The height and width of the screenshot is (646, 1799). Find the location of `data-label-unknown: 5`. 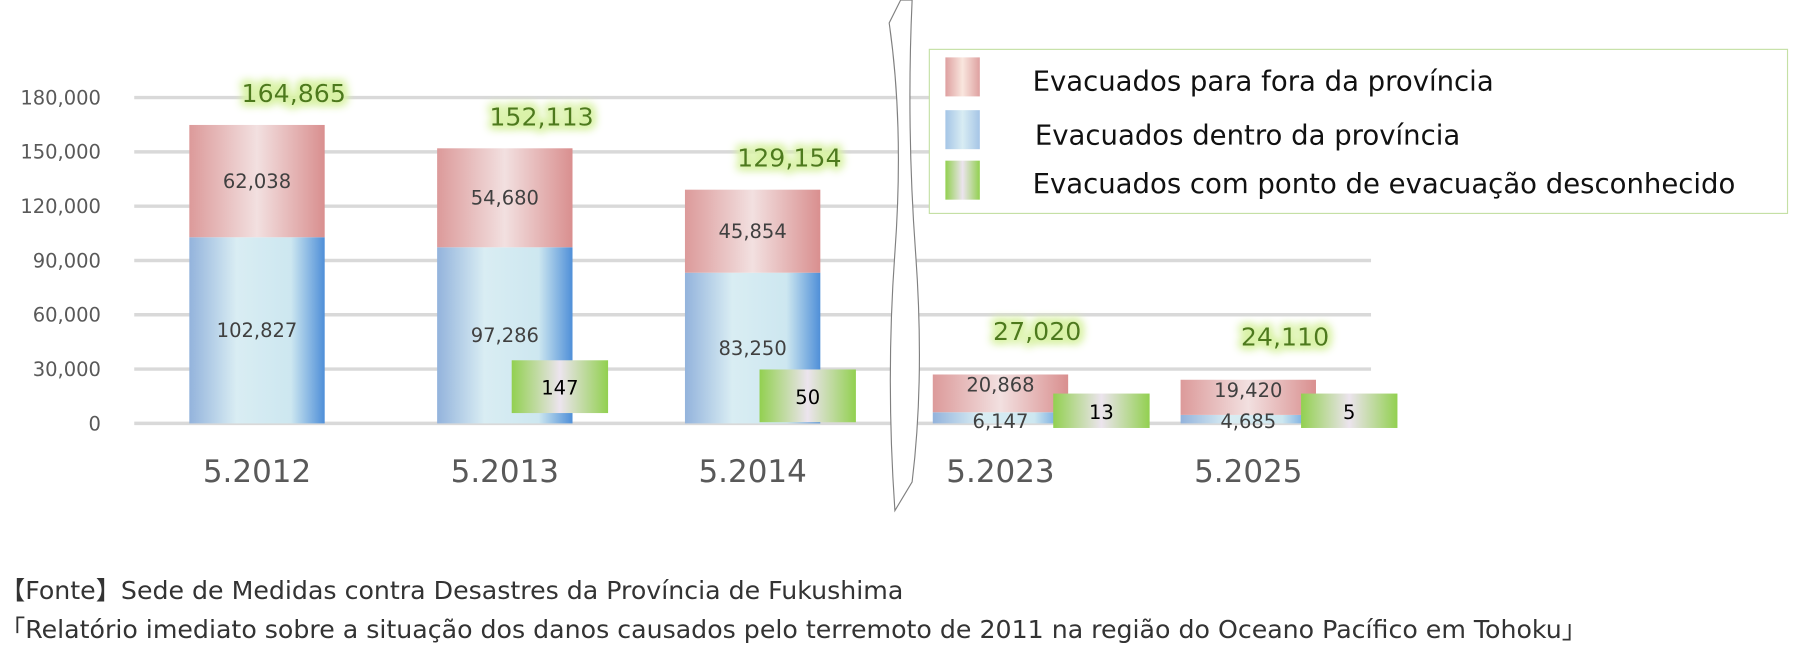

data-label-unknown: 5 is located at coordinates (1349, 412).